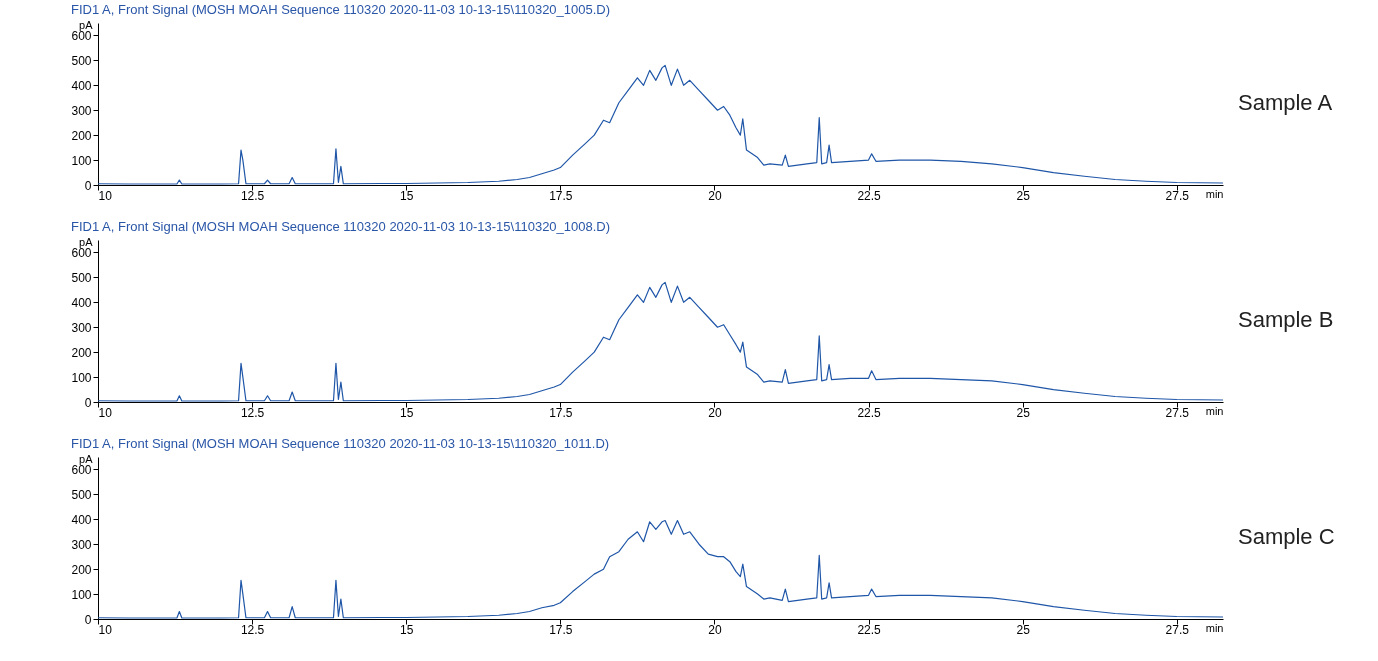  I want to click on chart-title: FID1 A, Front Signal (MOSH MOAH Sequence 110320 2020-11-03 10-13-15\110320_1011.D), so click(340, 443).